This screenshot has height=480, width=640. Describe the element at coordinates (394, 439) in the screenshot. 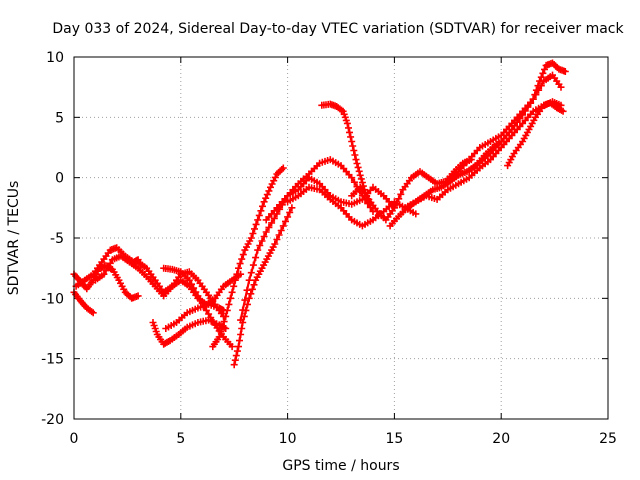

I see `x-tick-label: 15` at that location.